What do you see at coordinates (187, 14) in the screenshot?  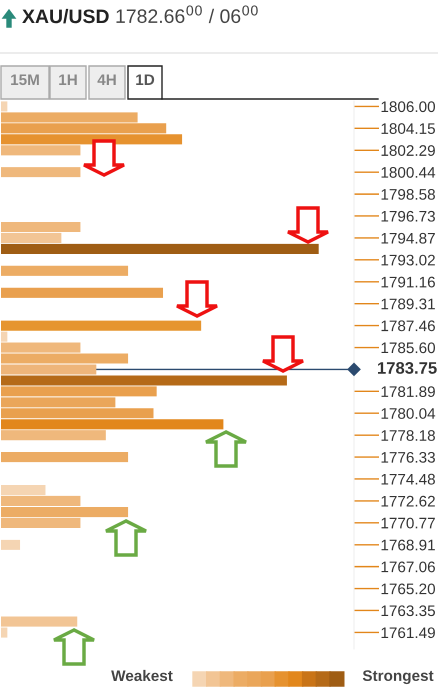 I see `chart-subtitle: 1782.66$^{00}$ / 06$^{00}$` at bounding box center [187, 14].